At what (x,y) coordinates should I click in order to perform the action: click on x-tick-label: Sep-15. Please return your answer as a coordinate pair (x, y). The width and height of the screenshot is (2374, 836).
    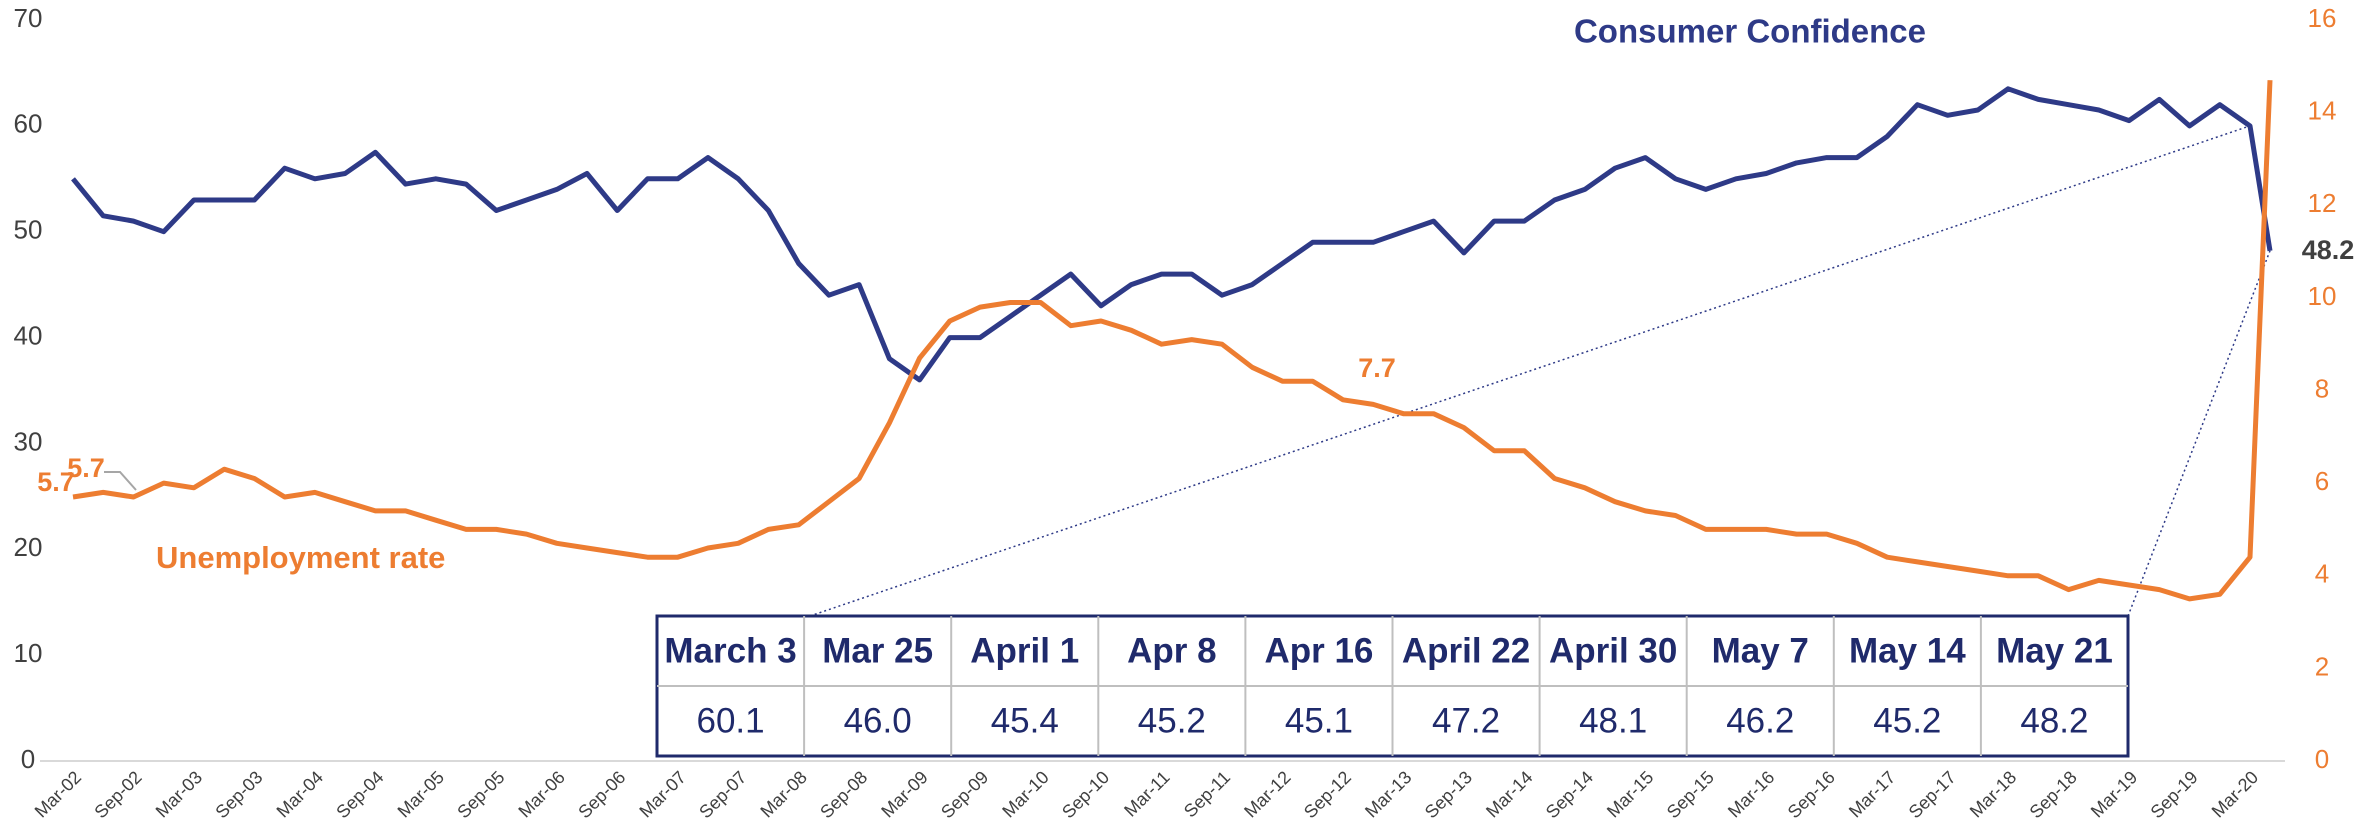
    Looking at the image, I should click on (1690, 794).